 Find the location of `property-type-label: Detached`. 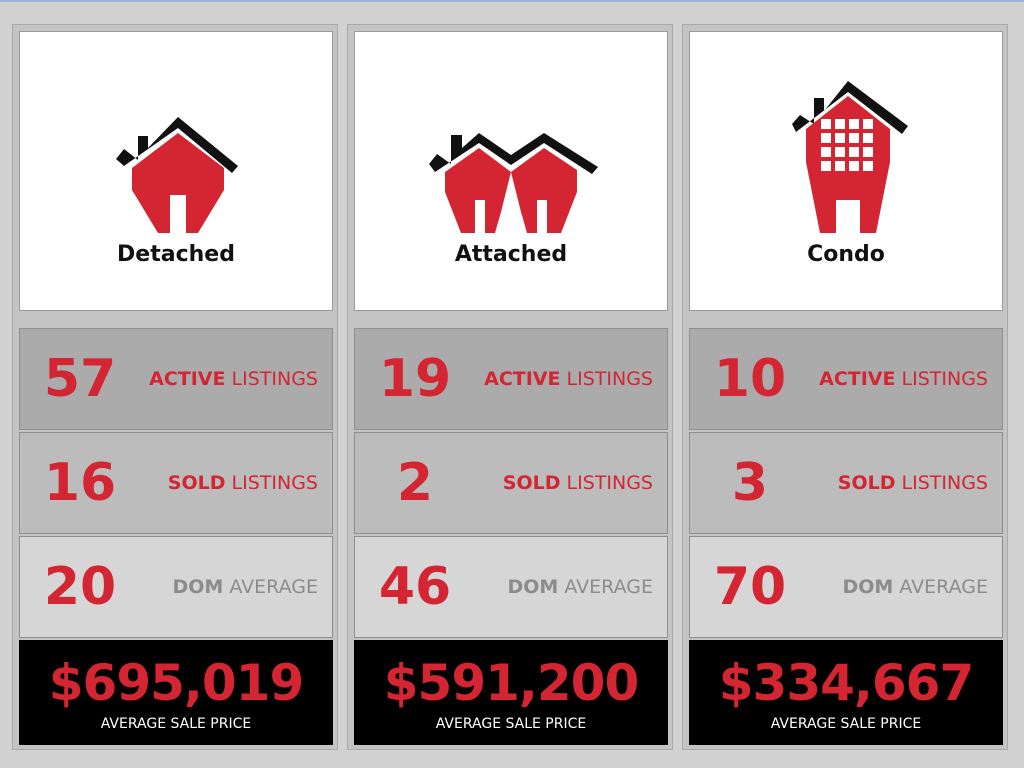

property-type-label: Detached is located at coordinates (176, 254).